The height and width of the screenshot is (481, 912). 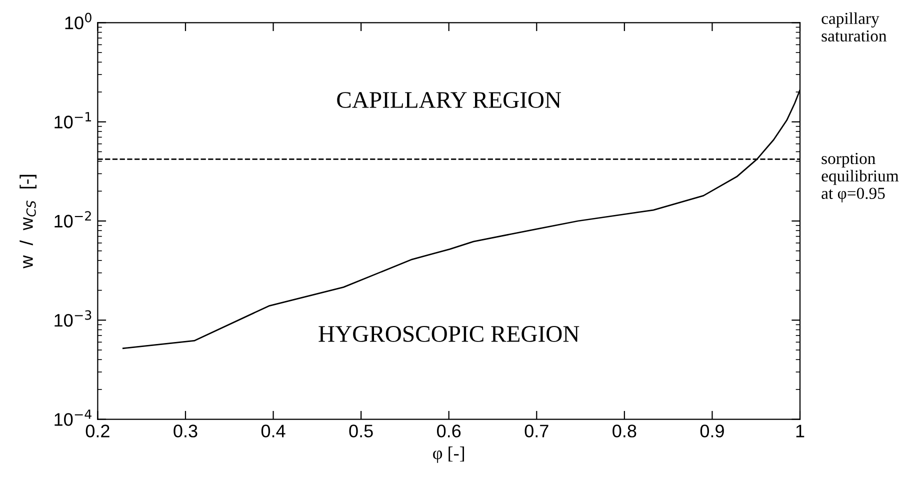 What do you see at coordinates (73, 318) in the screenshot?
I see `y-tick-label: 10$^{−3}$` at bounding box center [73, 318].